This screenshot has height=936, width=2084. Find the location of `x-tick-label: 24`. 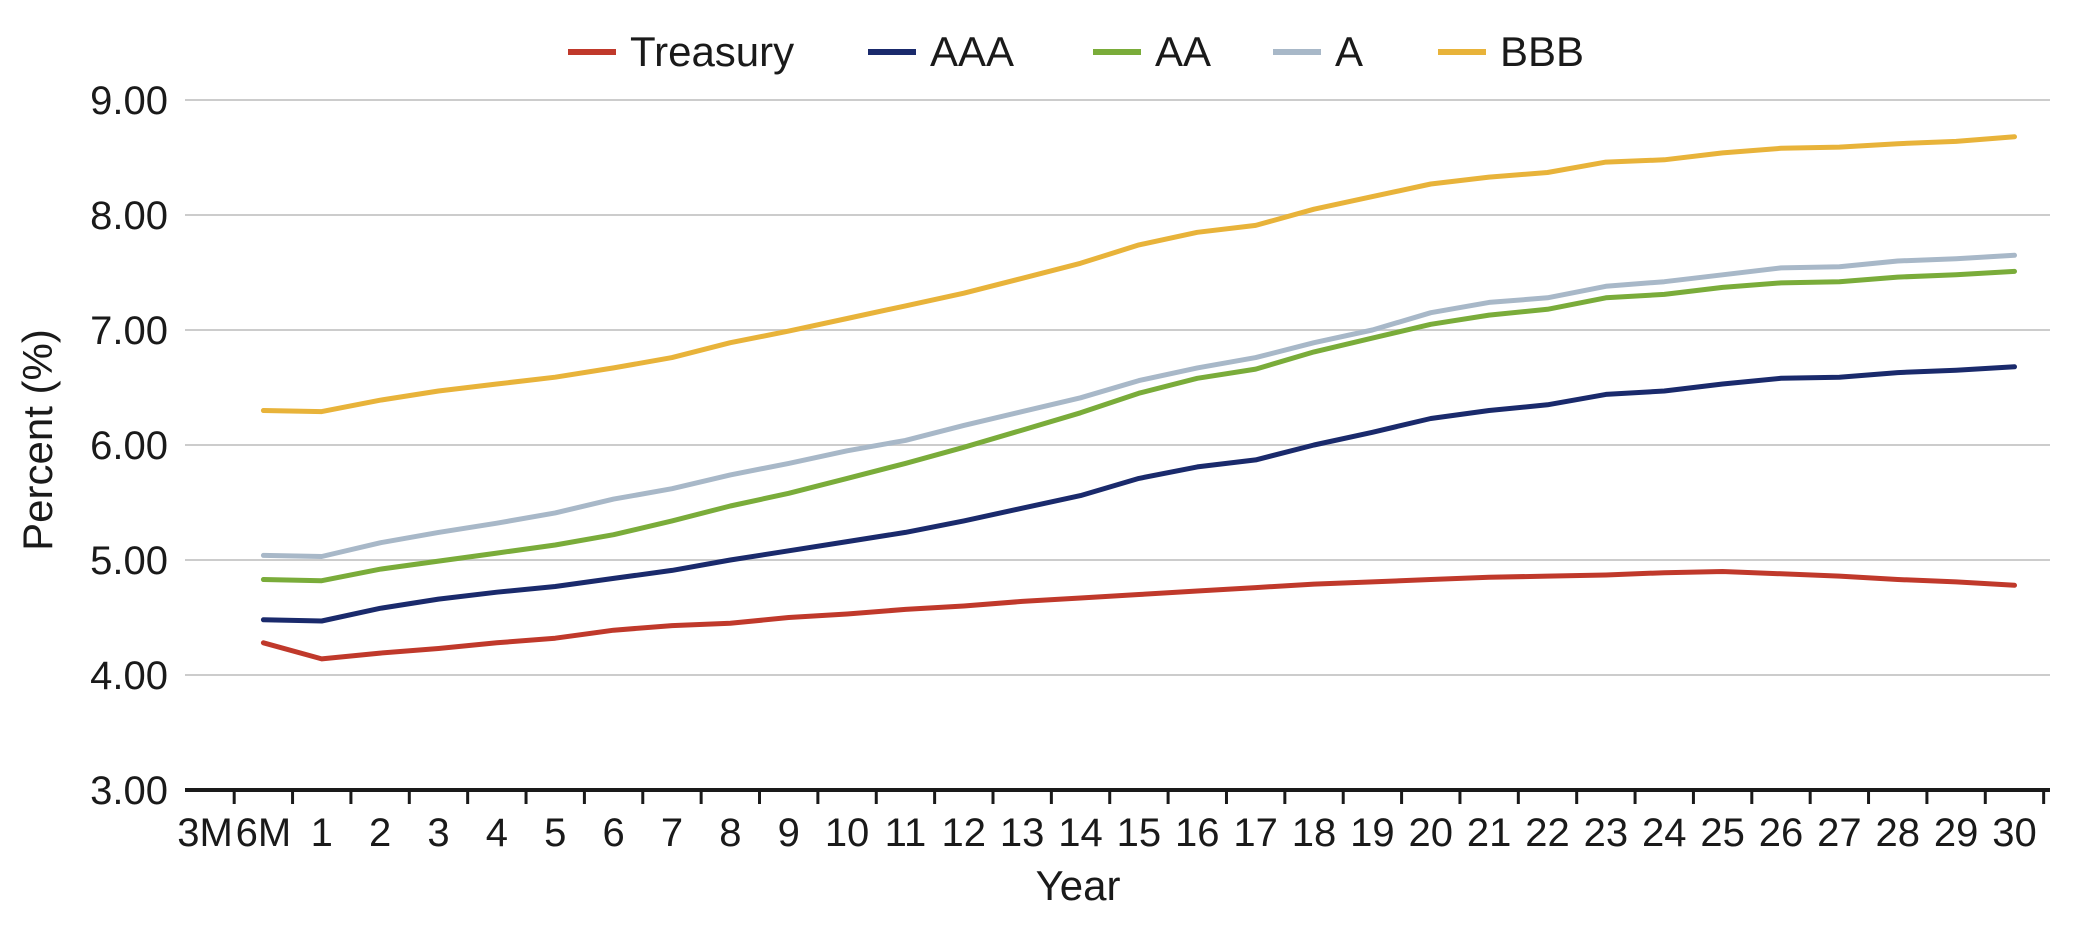

x-tick-label: 24 is located at coordinates (1664, 833).